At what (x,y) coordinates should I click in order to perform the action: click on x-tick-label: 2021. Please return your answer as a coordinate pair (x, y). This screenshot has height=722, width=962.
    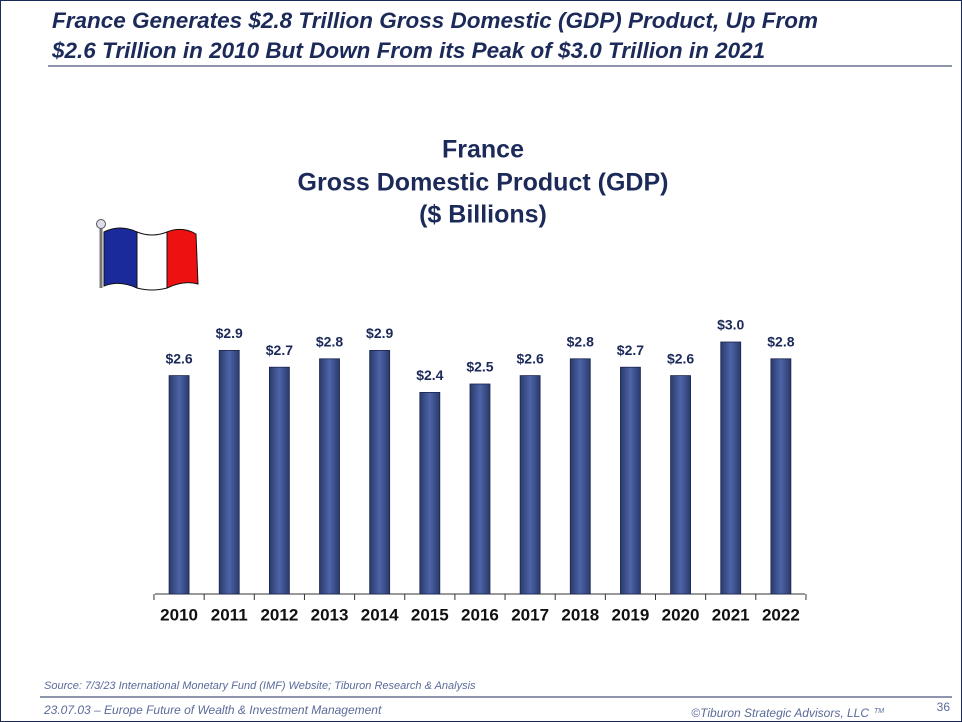
    Looking at the image, I should click on (731, 614).